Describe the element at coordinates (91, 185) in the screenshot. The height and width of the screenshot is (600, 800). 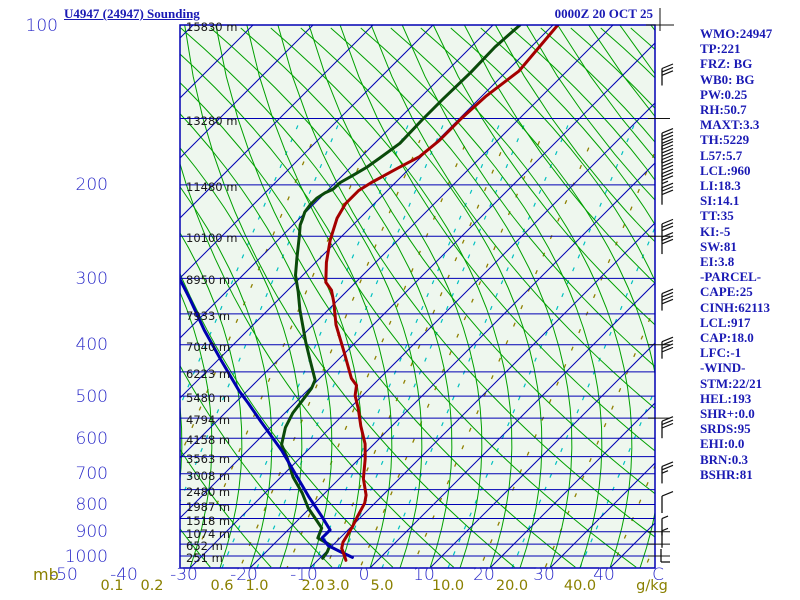
I see `pressure-tick-label: 200` at that location.